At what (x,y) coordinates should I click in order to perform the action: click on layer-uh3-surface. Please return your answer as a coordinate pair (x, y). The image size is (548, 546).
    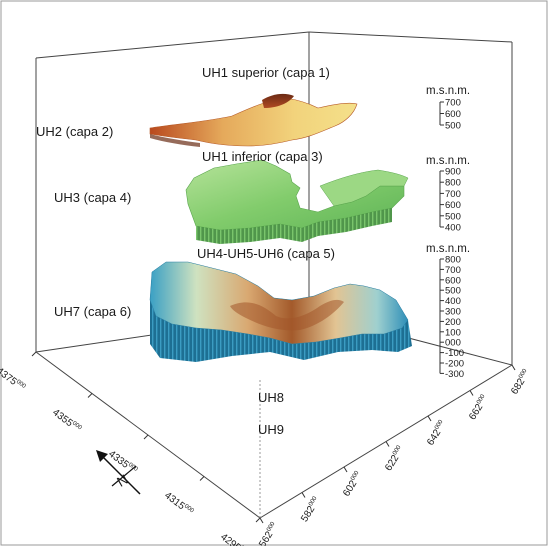
    Looking at the image, I should click on (297, 201).